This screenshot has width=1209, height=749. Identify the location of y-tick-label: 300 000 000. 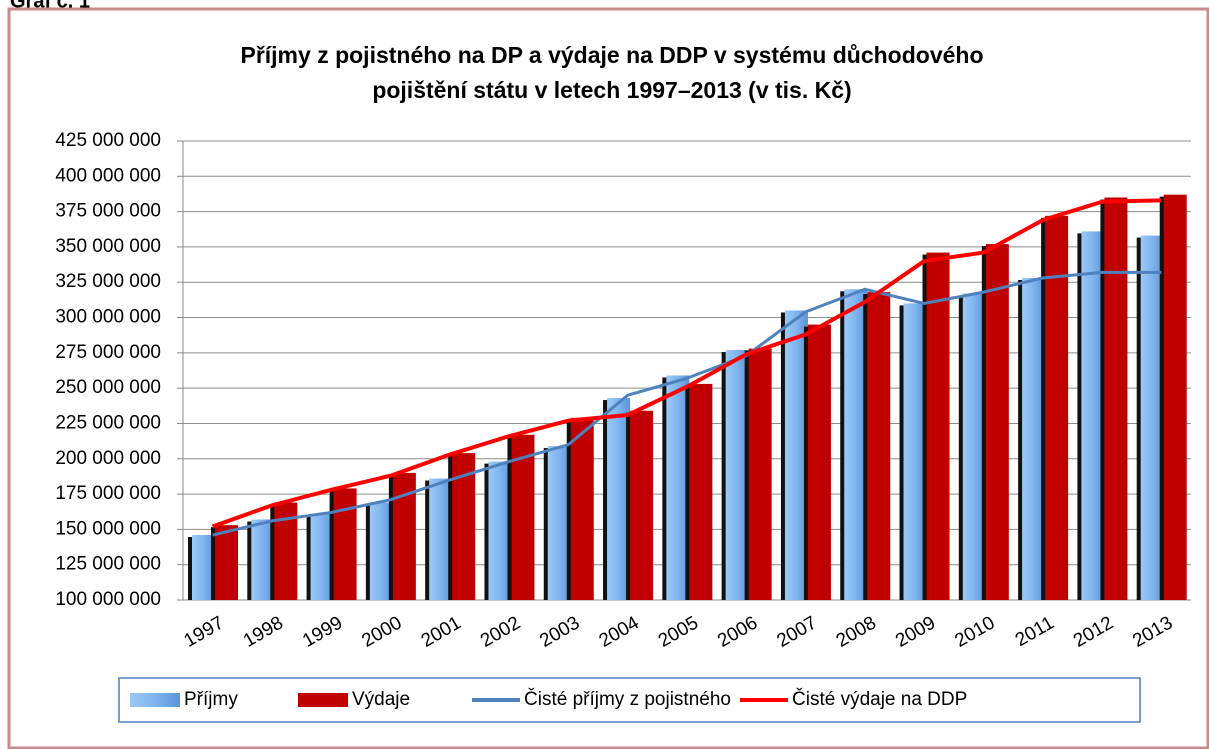
(108, 317).